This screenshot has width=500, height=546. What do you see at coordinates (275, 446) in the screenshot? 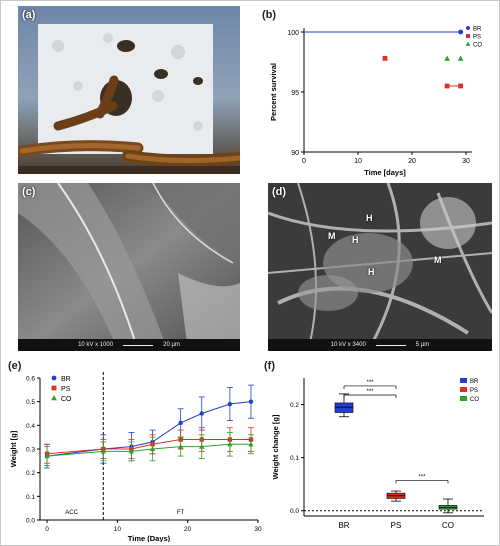
I see `y-axis-title: Weight change [g]` at bounding box center [275, 446].